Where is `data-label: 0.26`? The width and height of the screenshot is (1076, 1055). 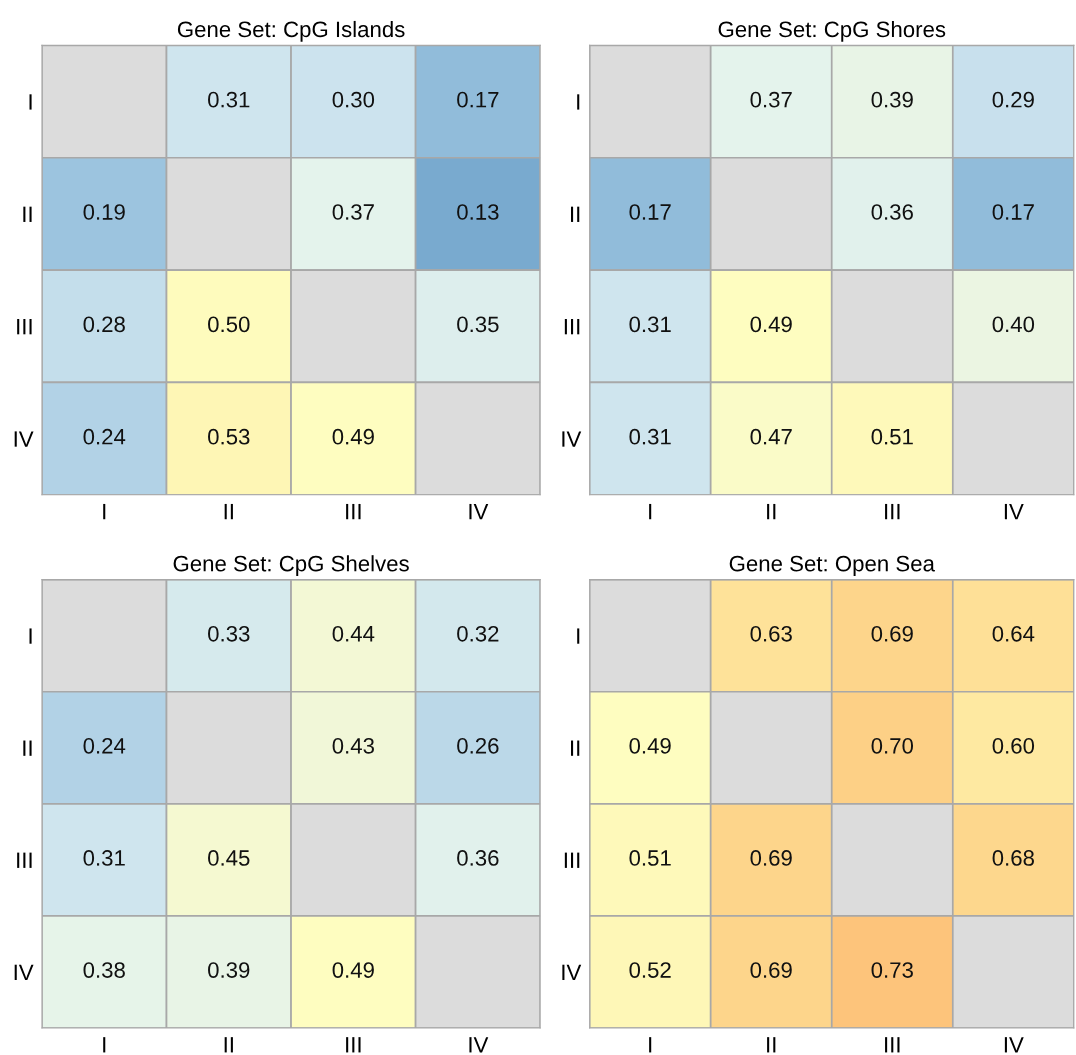 data-label: 0.26 is located at coordinates (478, 745).